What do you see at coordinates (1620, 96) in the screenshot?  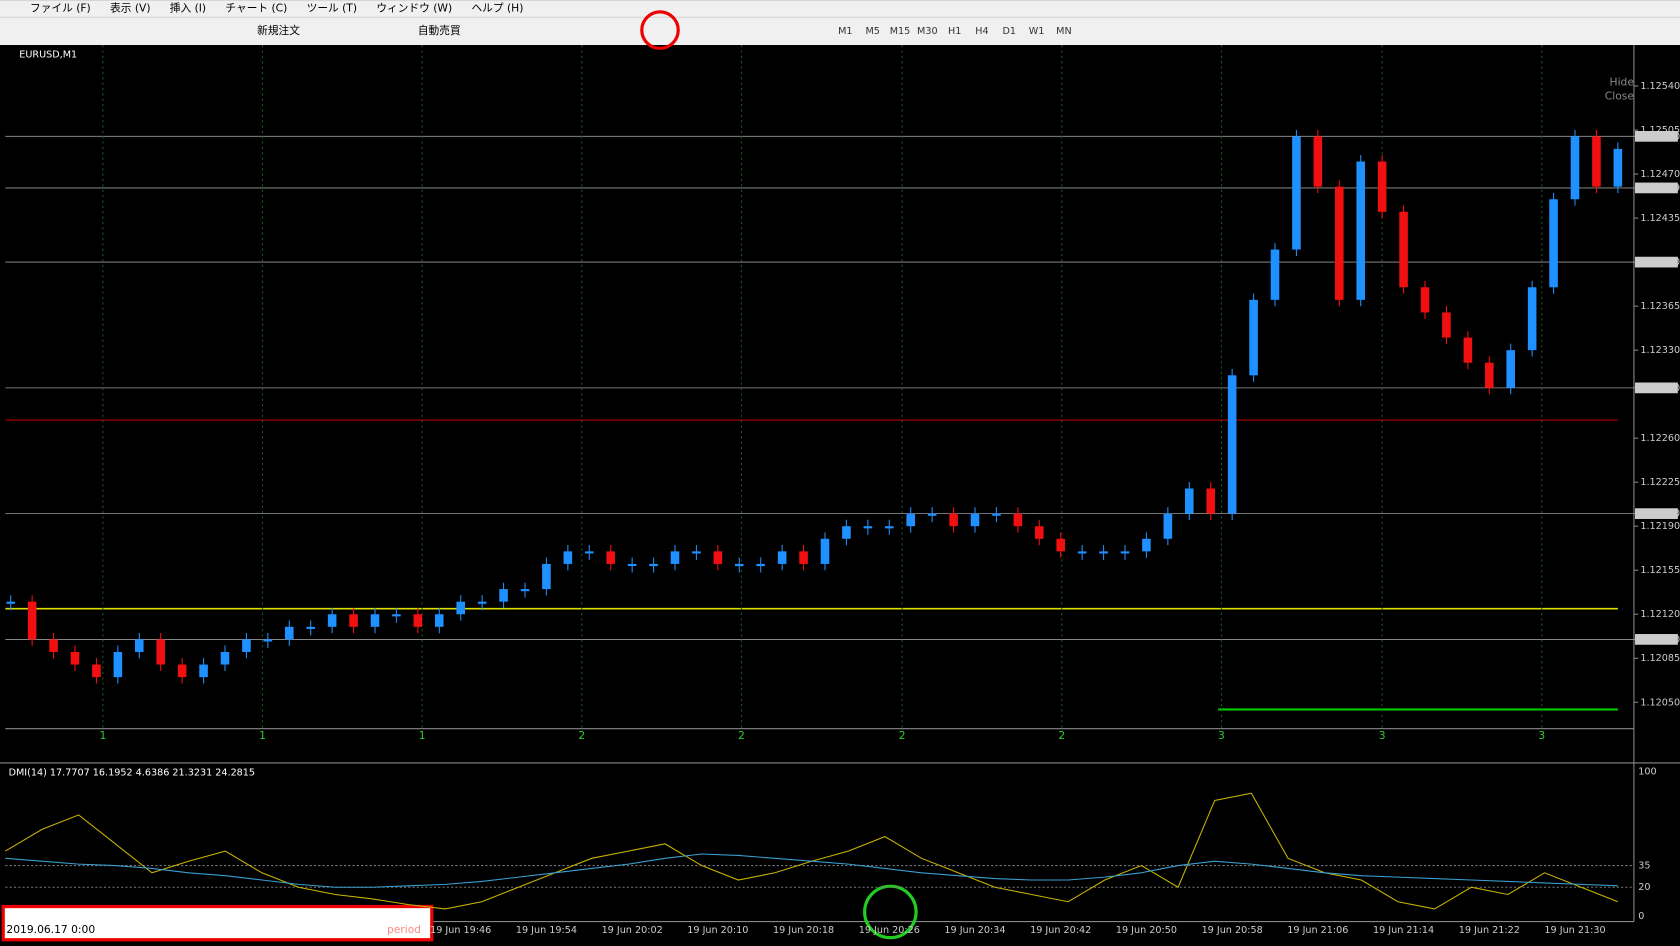 I see `close-button: Close` at bounding box center [1620, 96].